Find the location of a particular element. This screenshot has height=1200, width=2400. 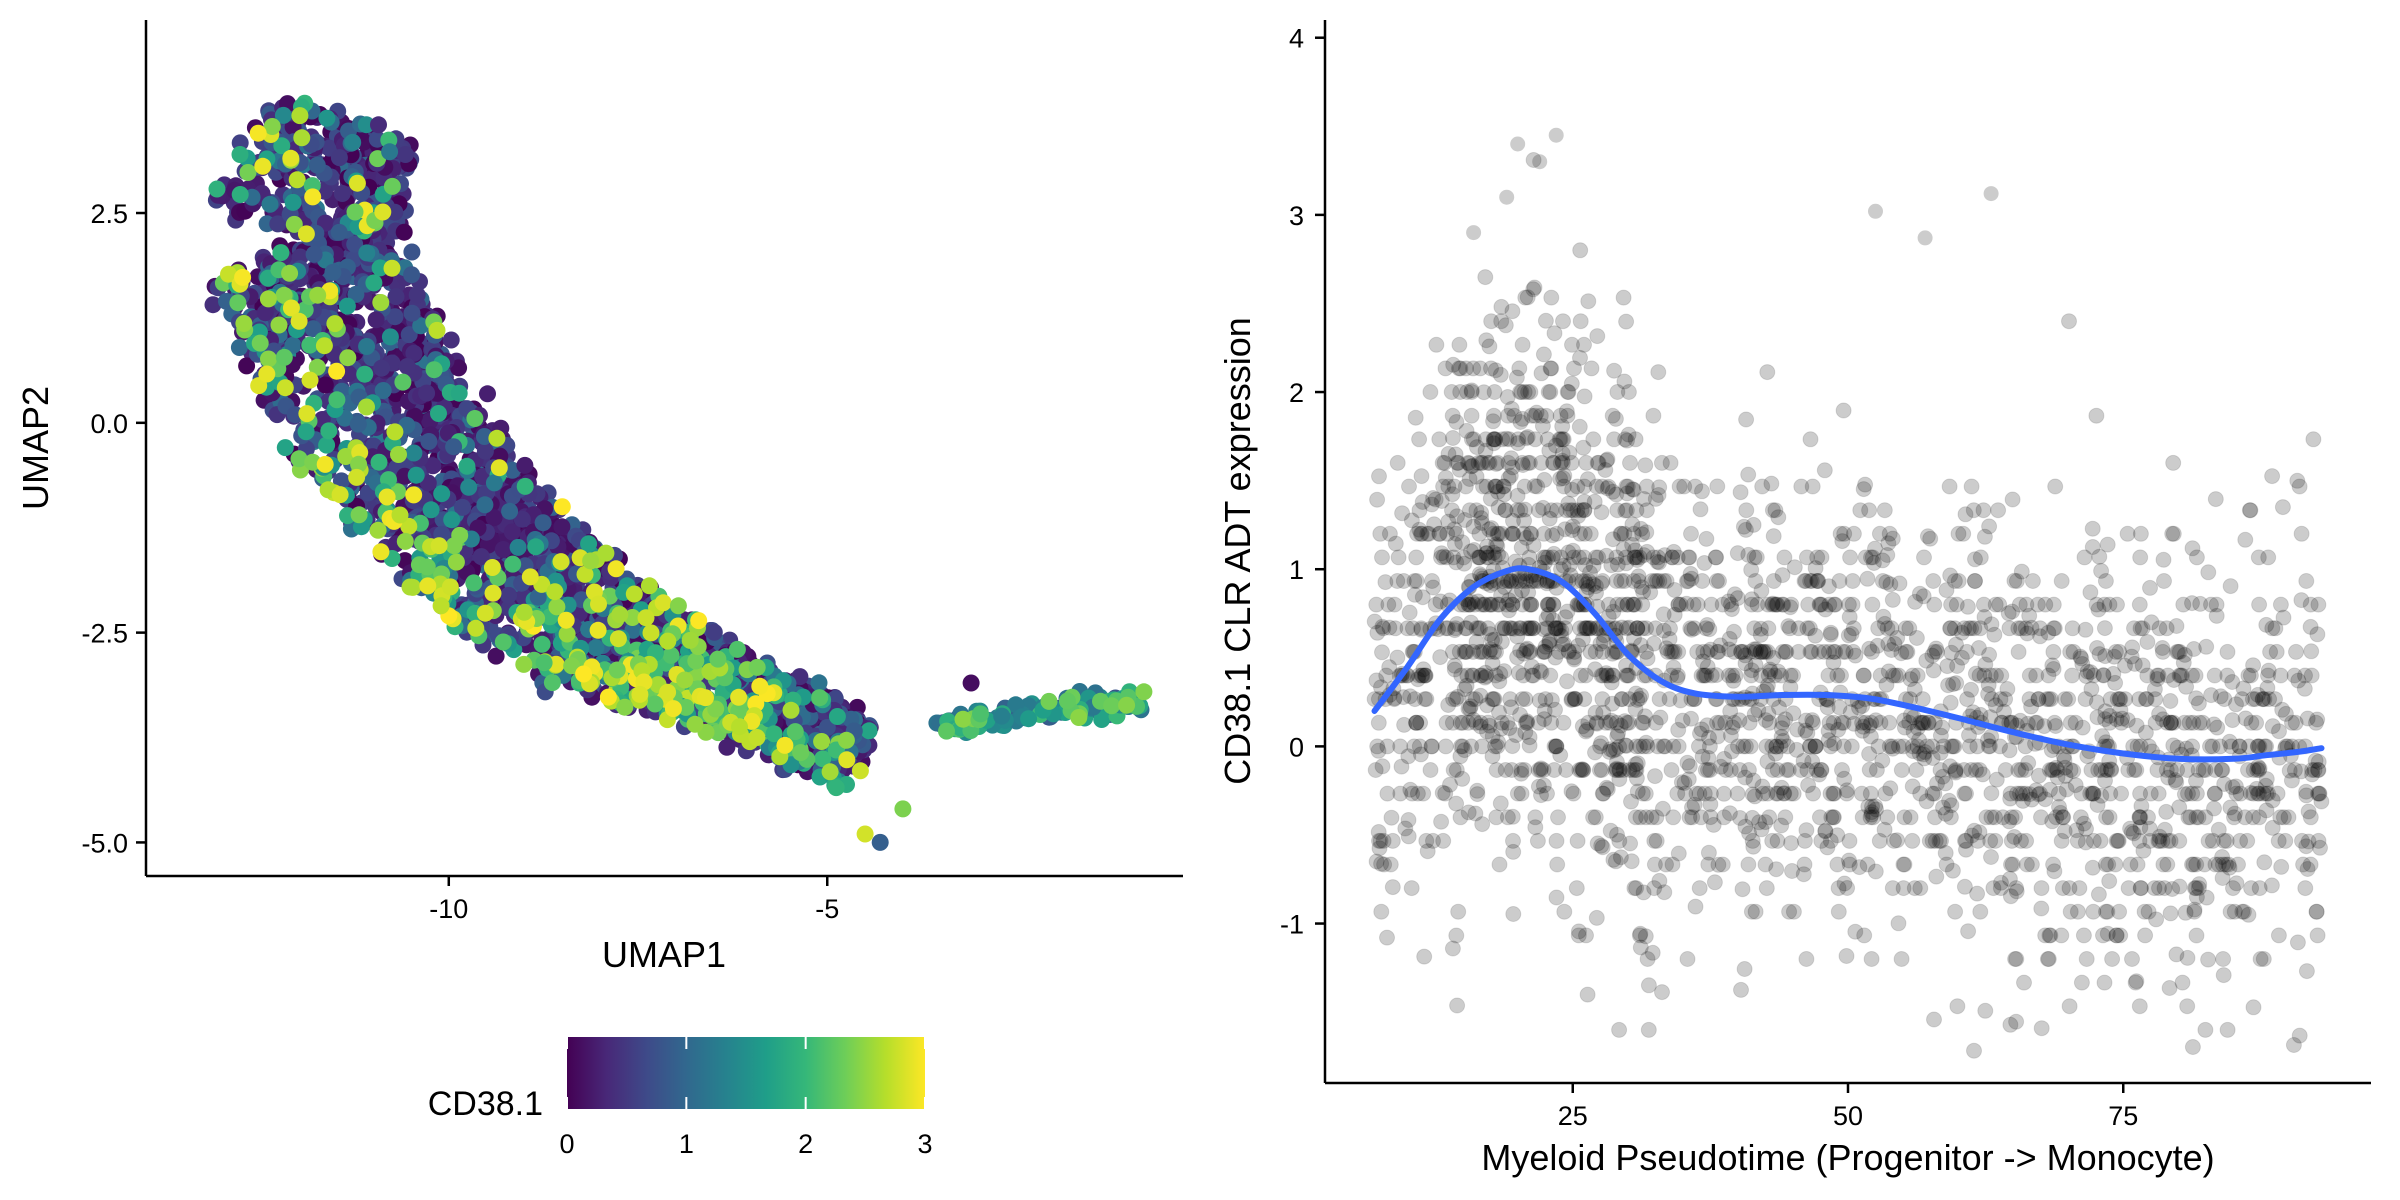

umap-x-tick-label: -5 is located at coordinates (827, 909).